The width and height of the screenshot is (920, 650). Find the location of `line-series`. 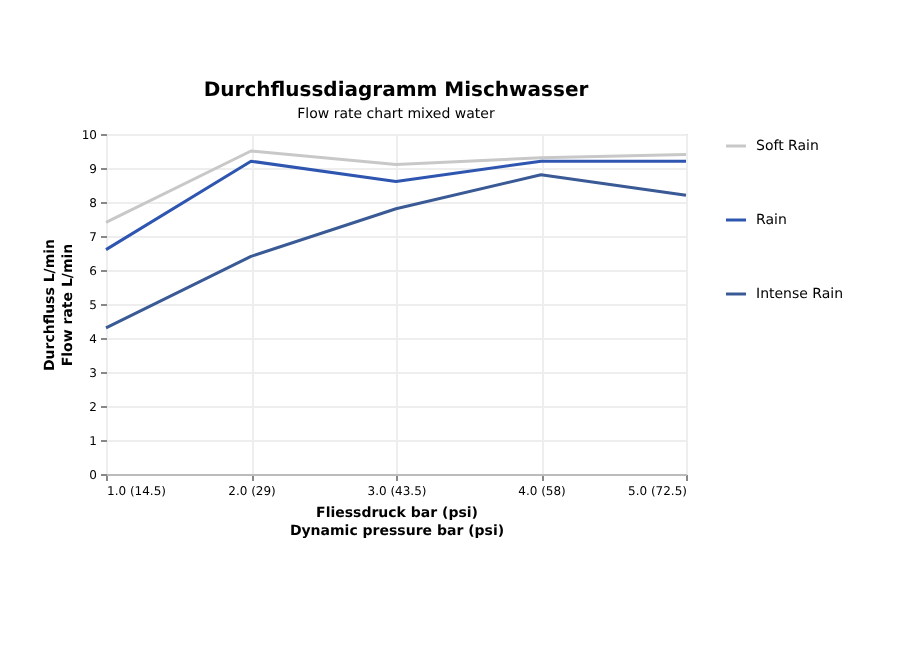

line-series is located at coordinates (396, 186).